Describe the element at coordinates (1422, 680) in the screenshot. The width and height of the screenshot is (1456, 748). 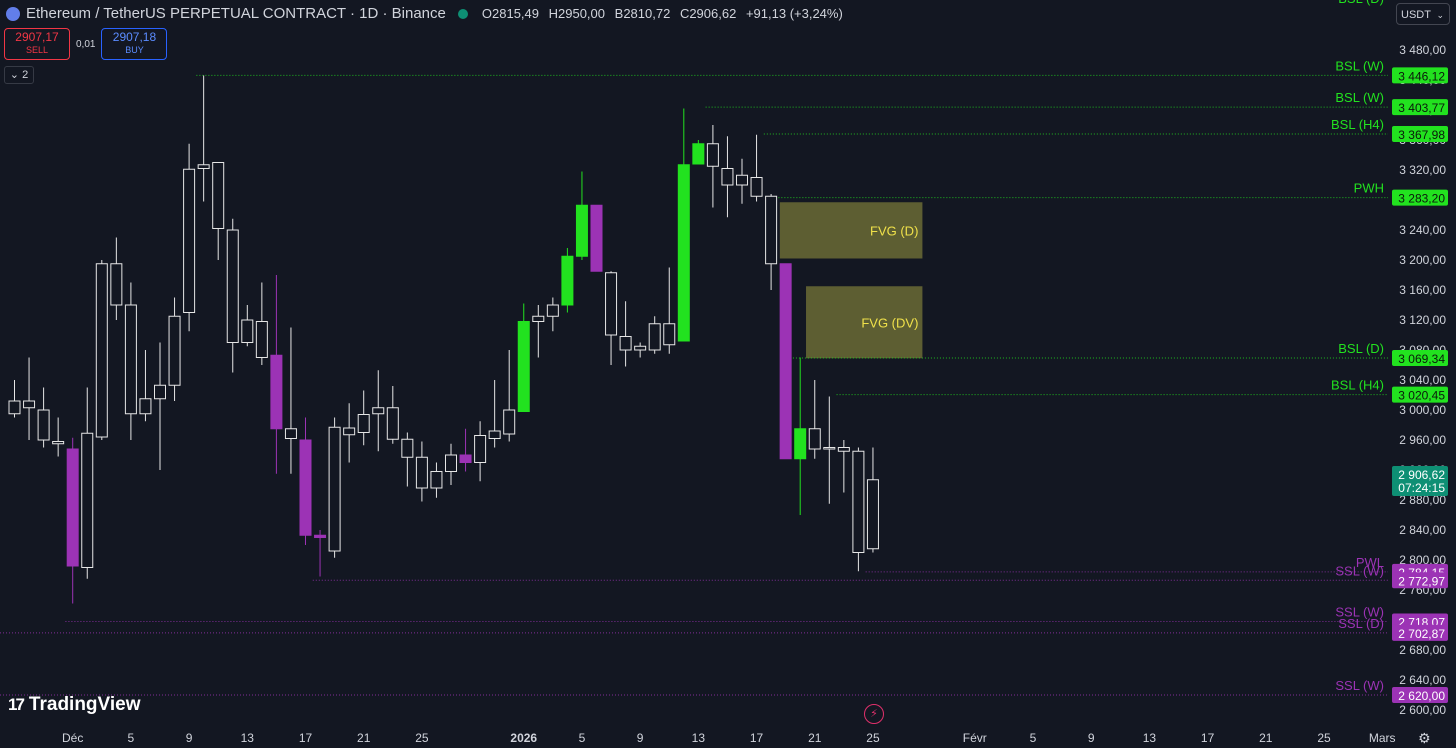
I see `y-tick-label: 2 640,00` at that location.